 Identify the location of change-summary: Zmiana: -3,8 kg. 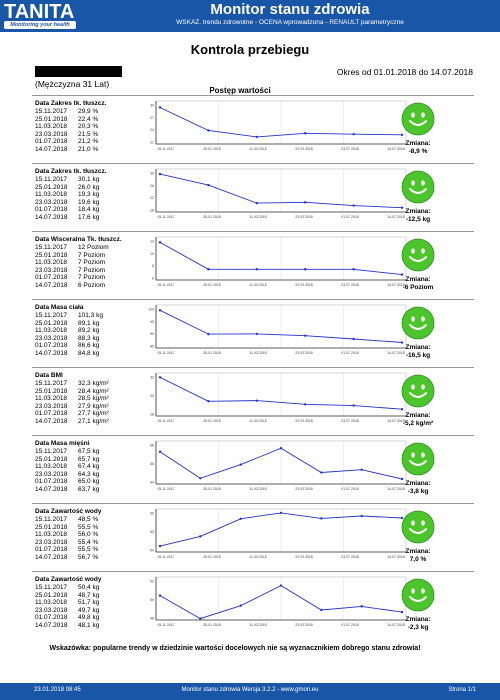
(418, 488).